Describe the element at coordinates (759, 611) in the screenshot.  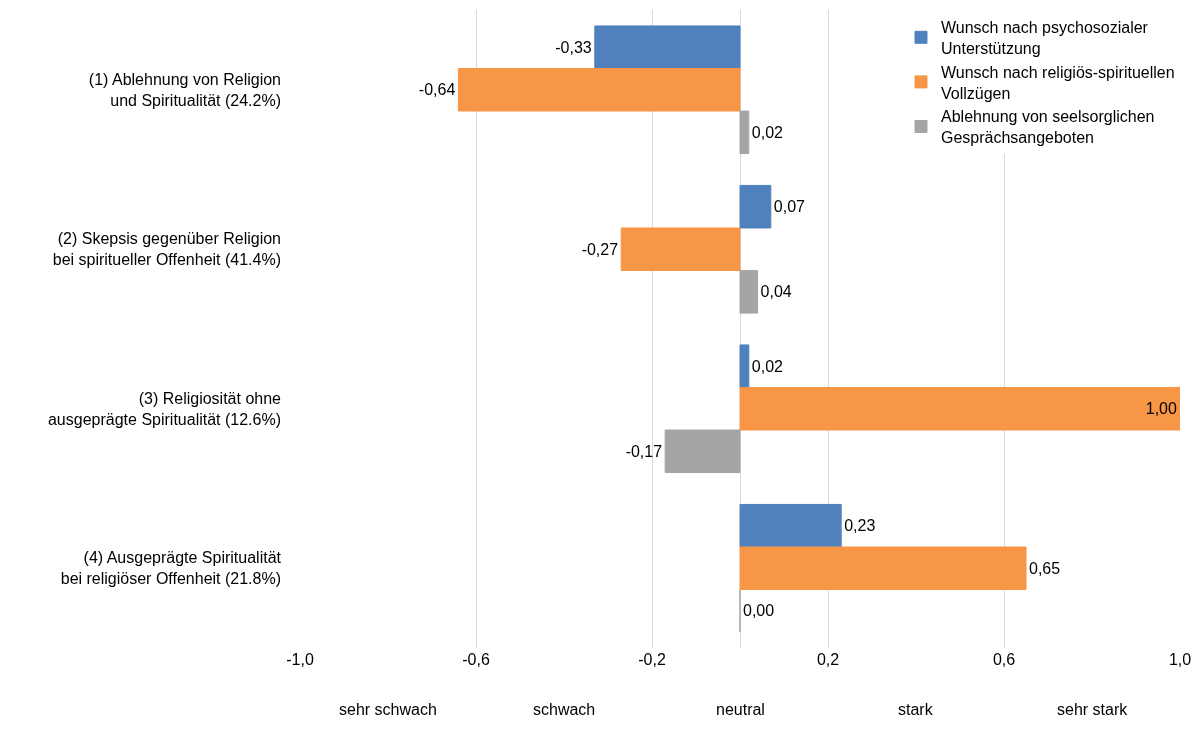
I see `data-label: 0,00` at that location.